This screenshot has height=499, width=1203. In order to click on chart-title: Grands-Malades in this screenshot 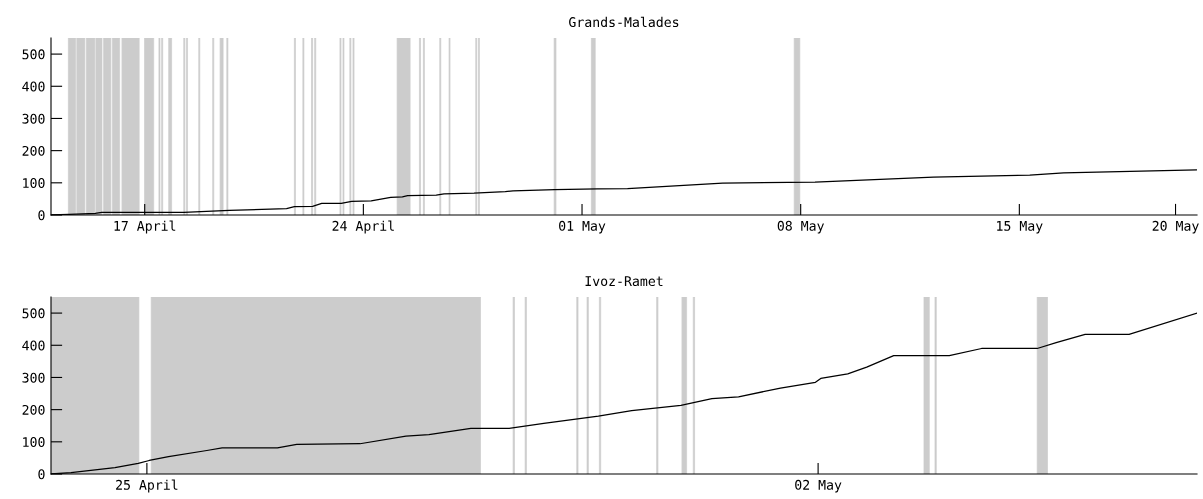, I will do `click(624, 22)`.